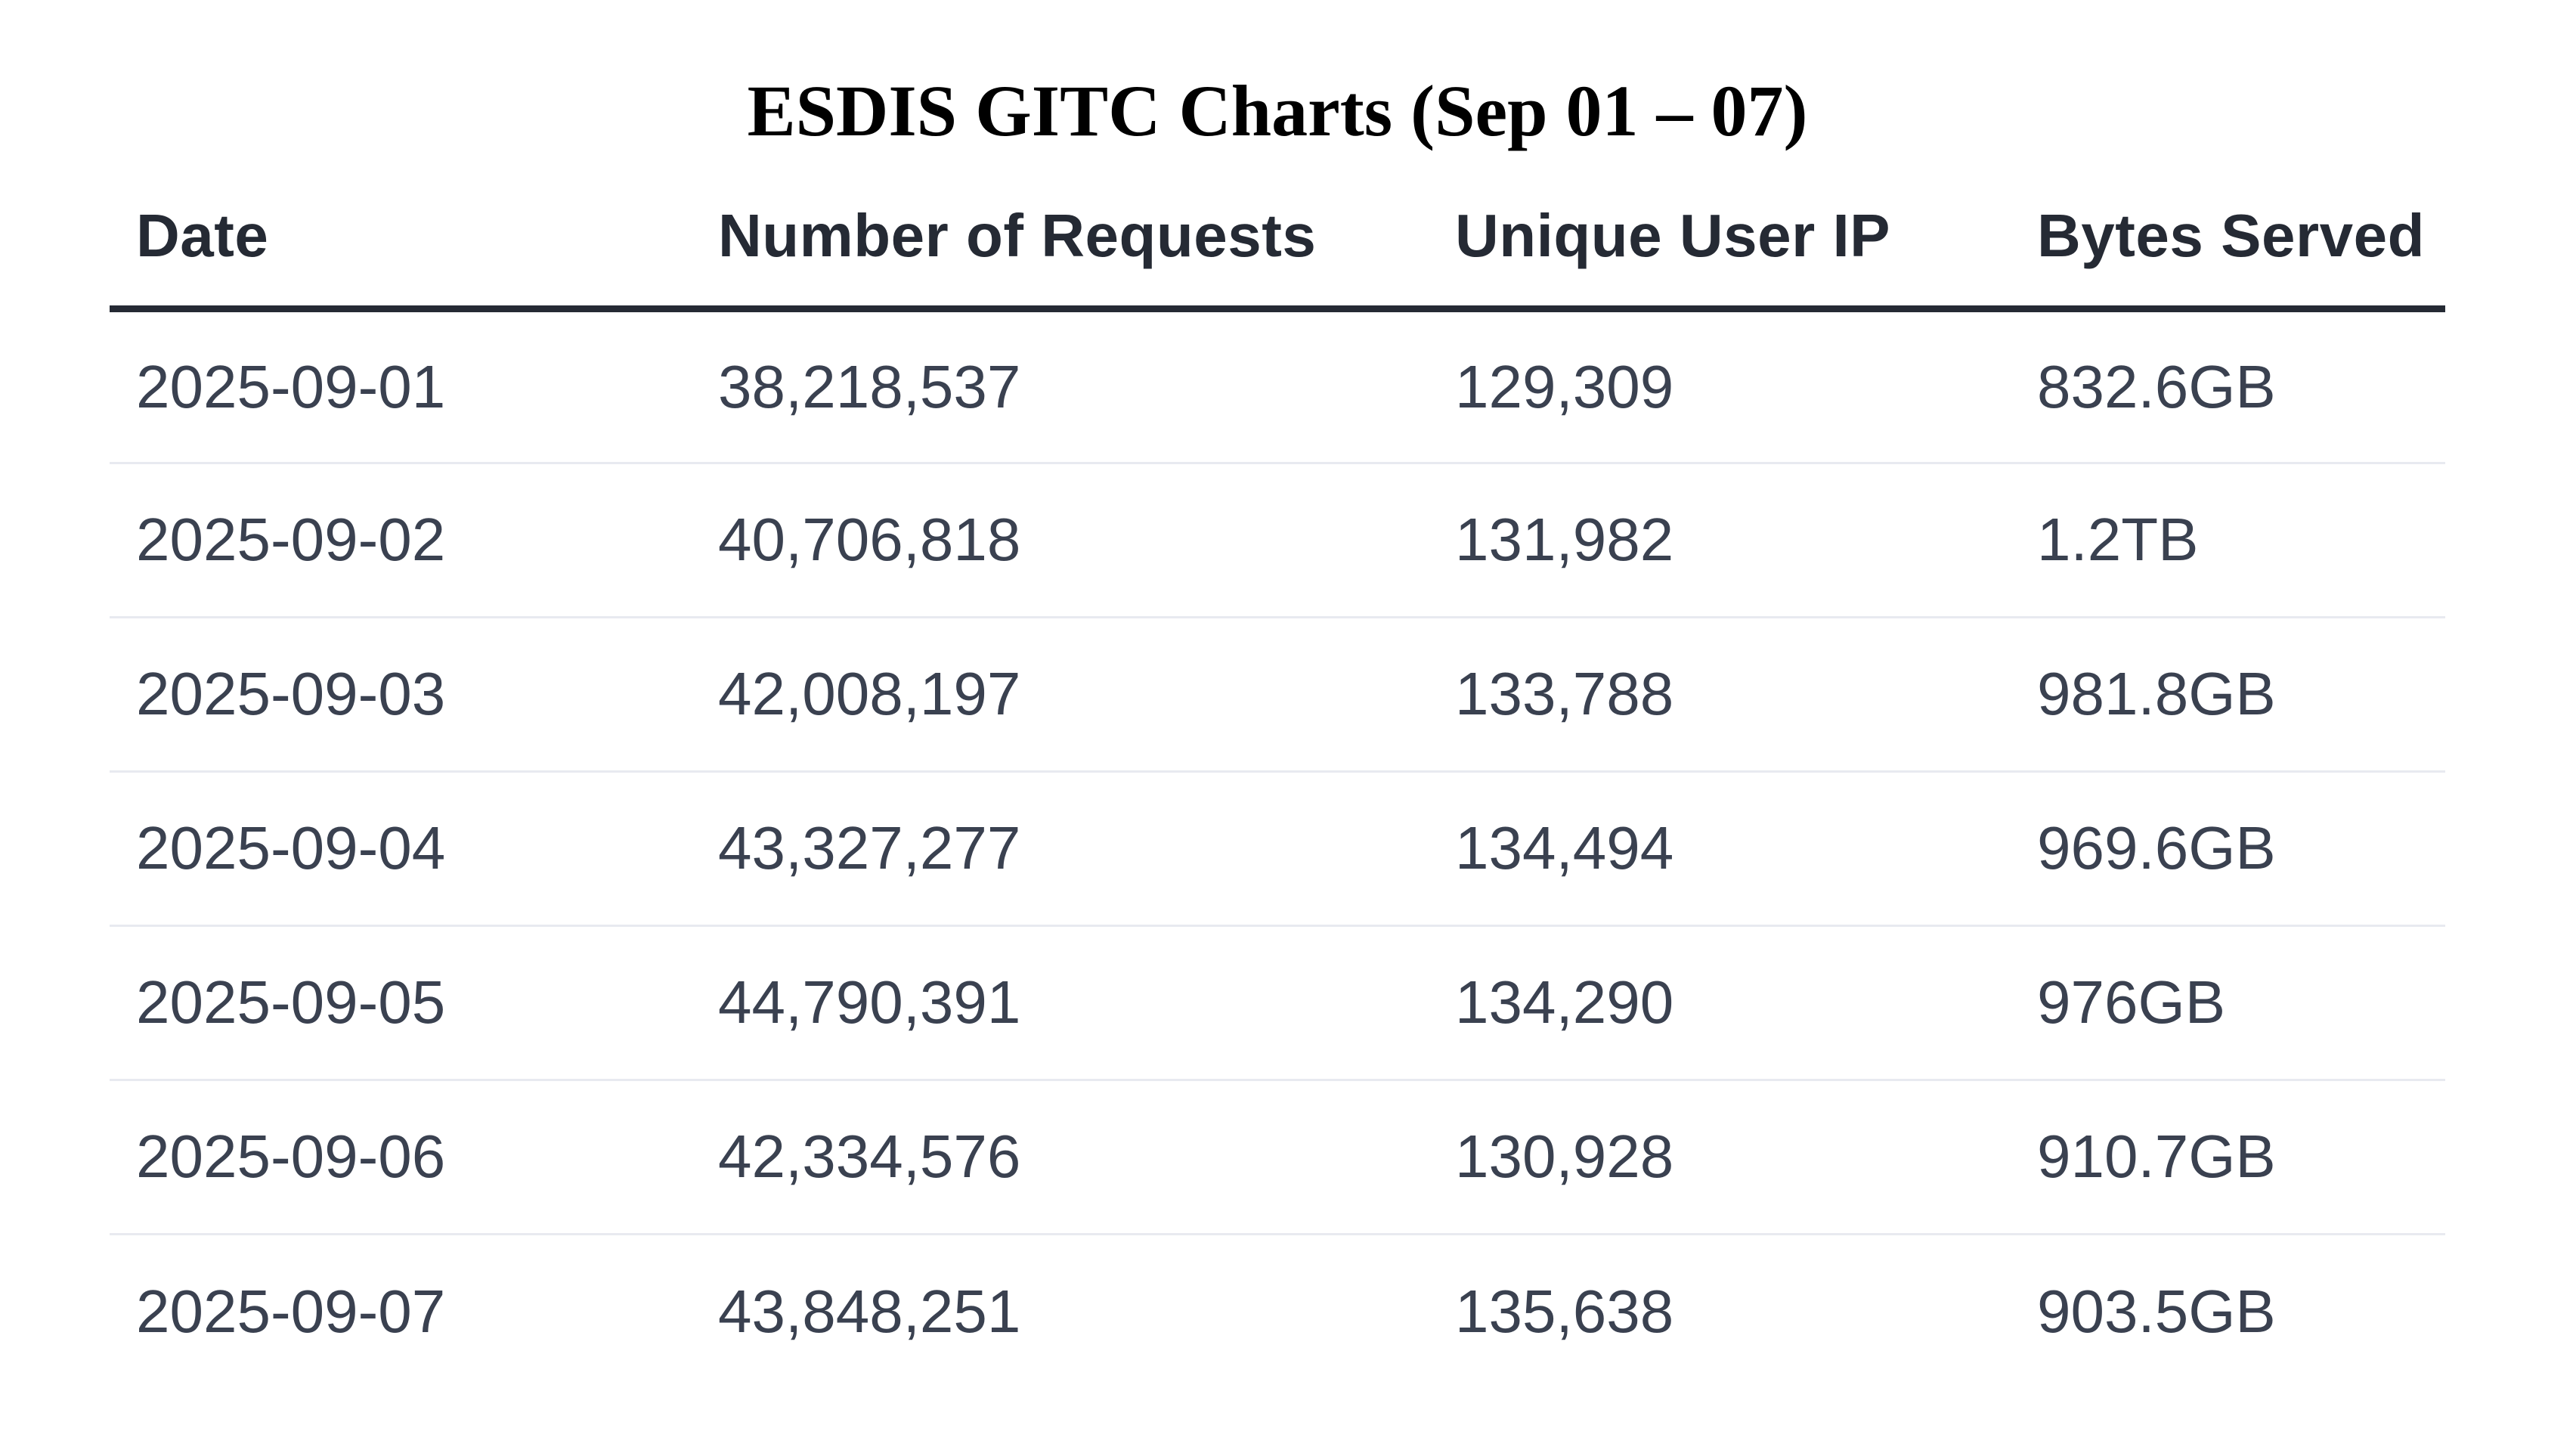 This screenshot has width=2576, height=1447. I want to click on bytes-cell: 969.6GB, so click(2228, 849).